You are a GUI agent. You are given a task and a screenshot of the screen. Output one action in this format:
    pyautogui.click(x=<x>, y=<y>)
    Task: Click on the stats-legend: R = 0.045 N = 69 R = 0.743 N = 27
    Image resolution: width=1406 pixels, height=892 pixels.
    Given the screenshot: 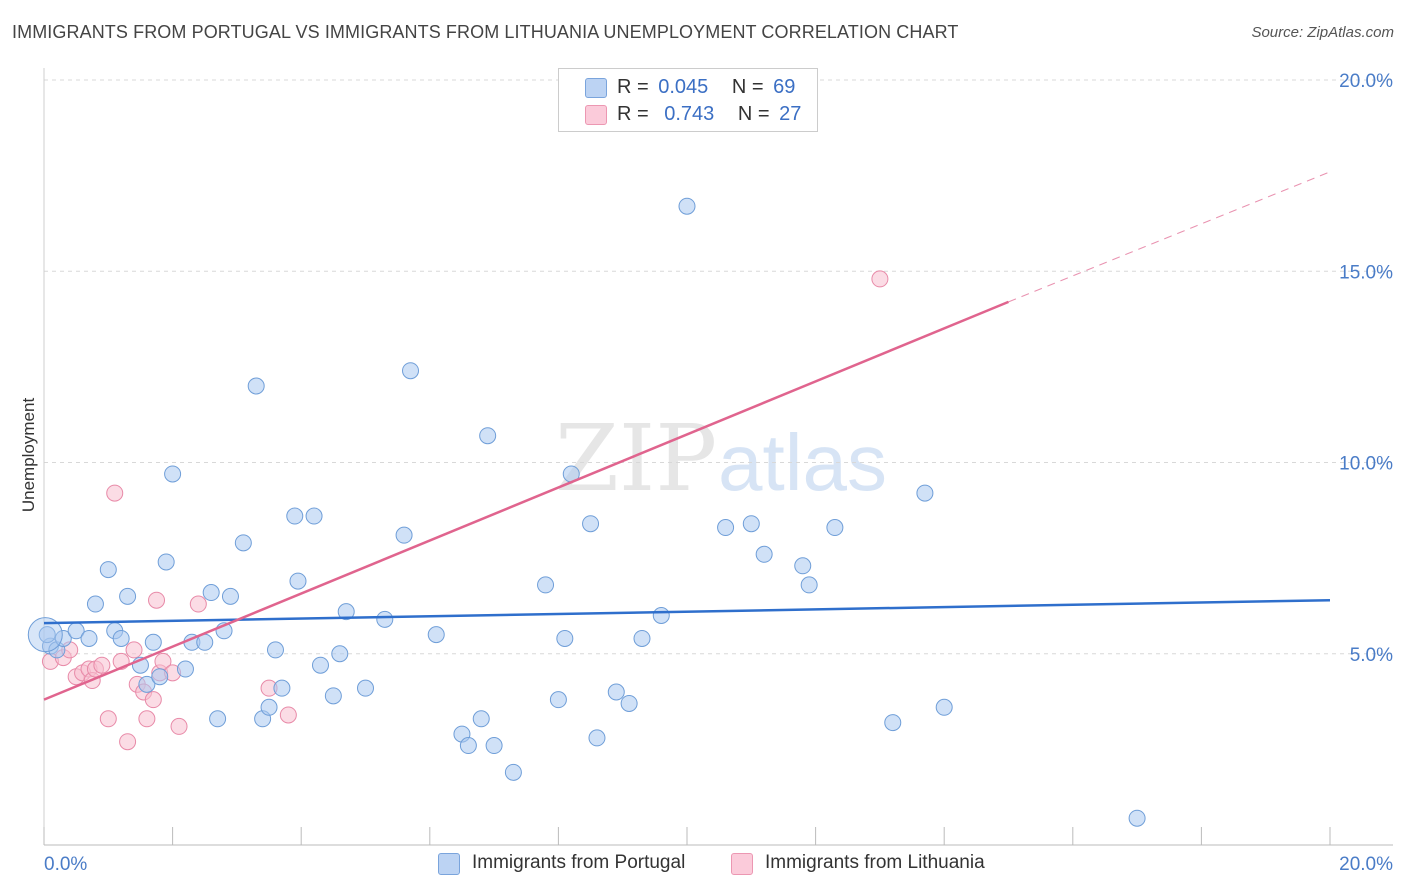 What is the action you would take?
    pyautogui.click(x=688, y=100)
    